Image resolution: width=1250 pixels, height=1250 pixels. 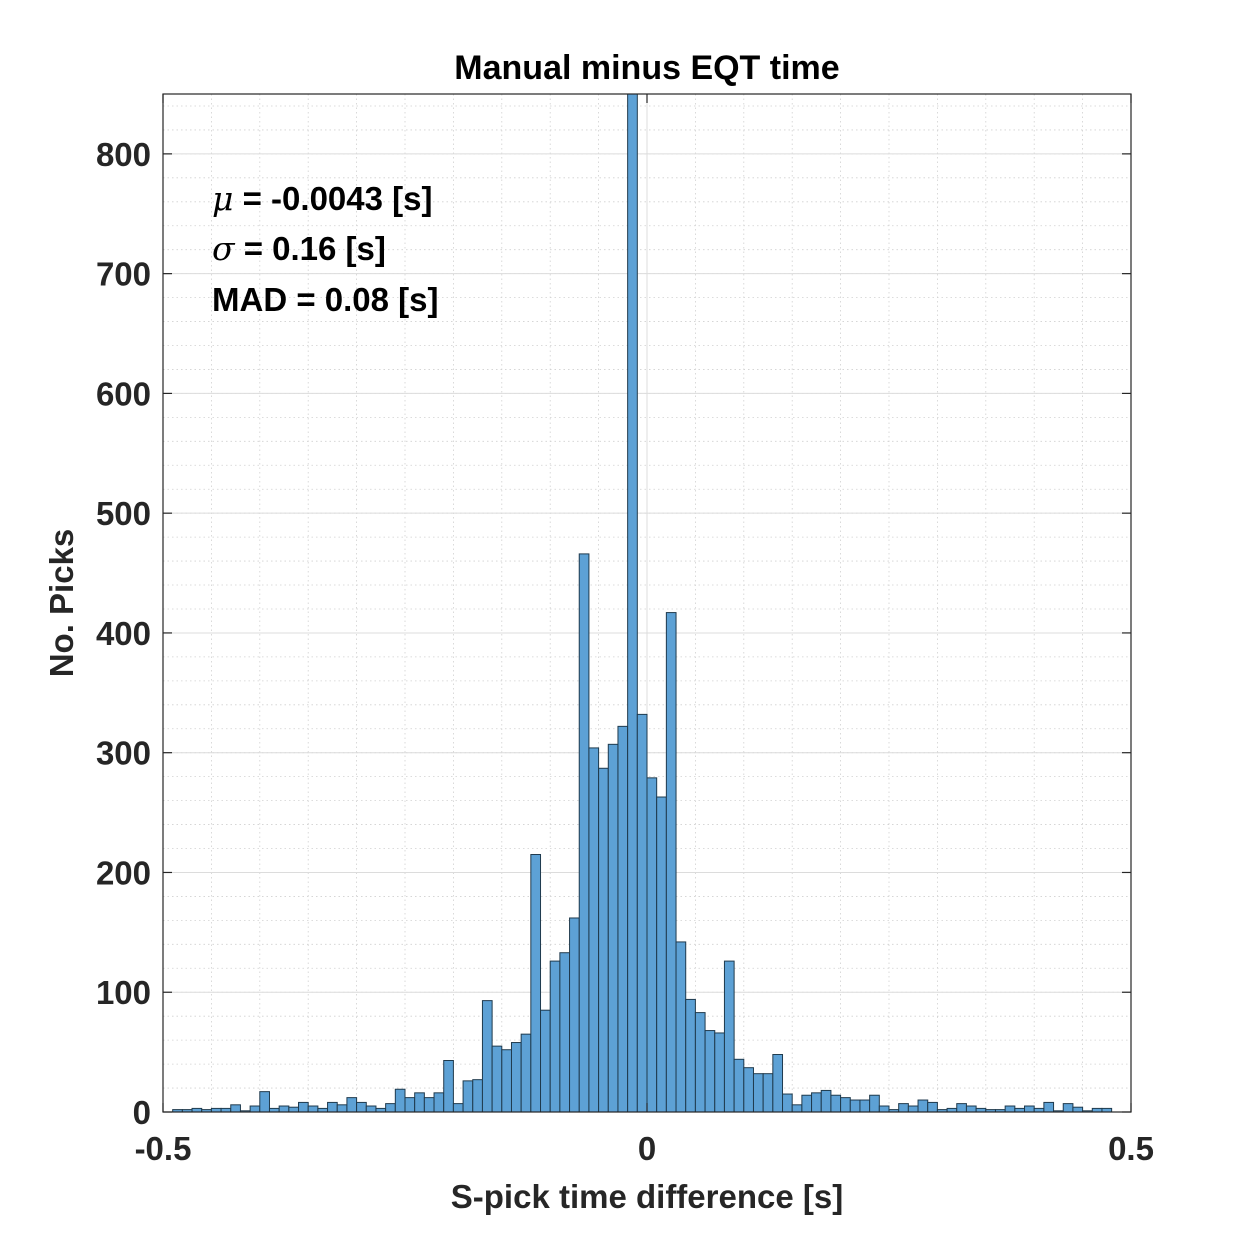 What do you see at coordinates (647, 1196) in the screenshot?
I see `x-axis-label: S-pick time difference [s]` at bounding box center [647, 1196].